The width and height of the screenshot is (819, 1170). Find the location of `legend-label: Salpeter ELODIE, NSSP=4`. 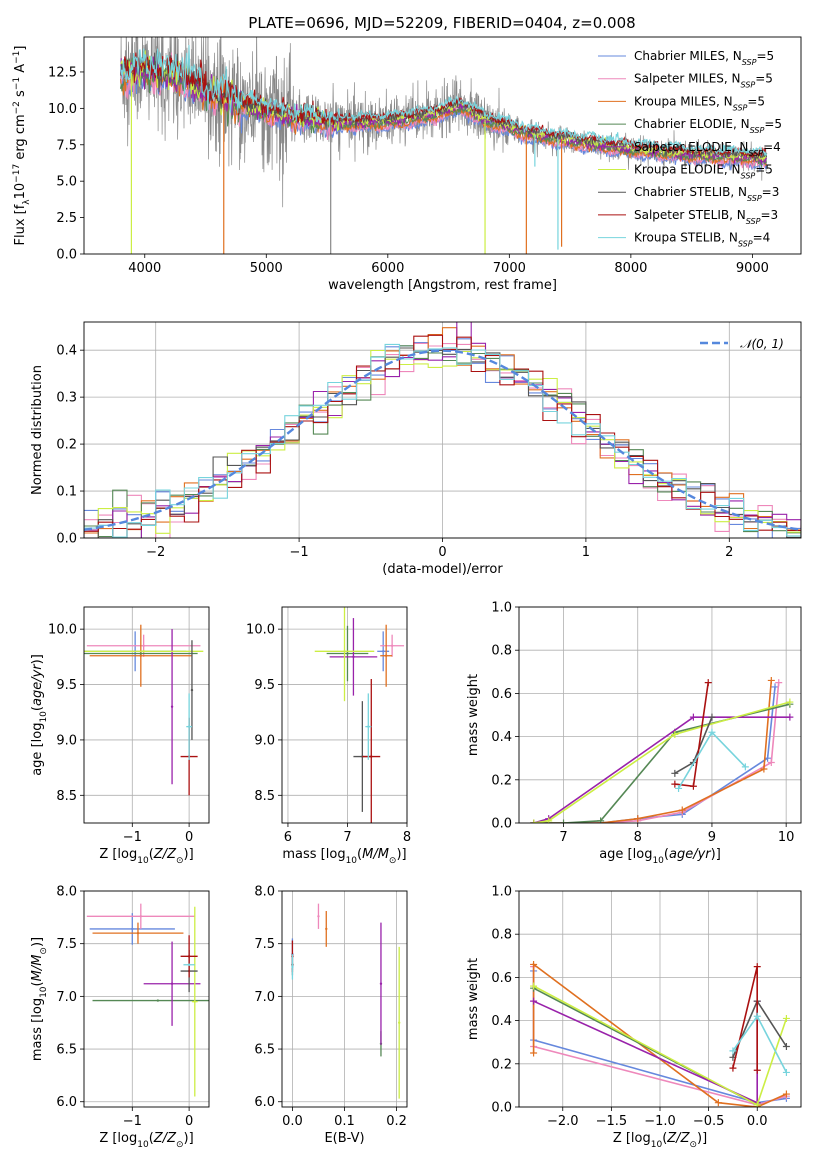

legend-label: Salpeter ELODIE, NSSP=4 is located at coordinates (707, 149).